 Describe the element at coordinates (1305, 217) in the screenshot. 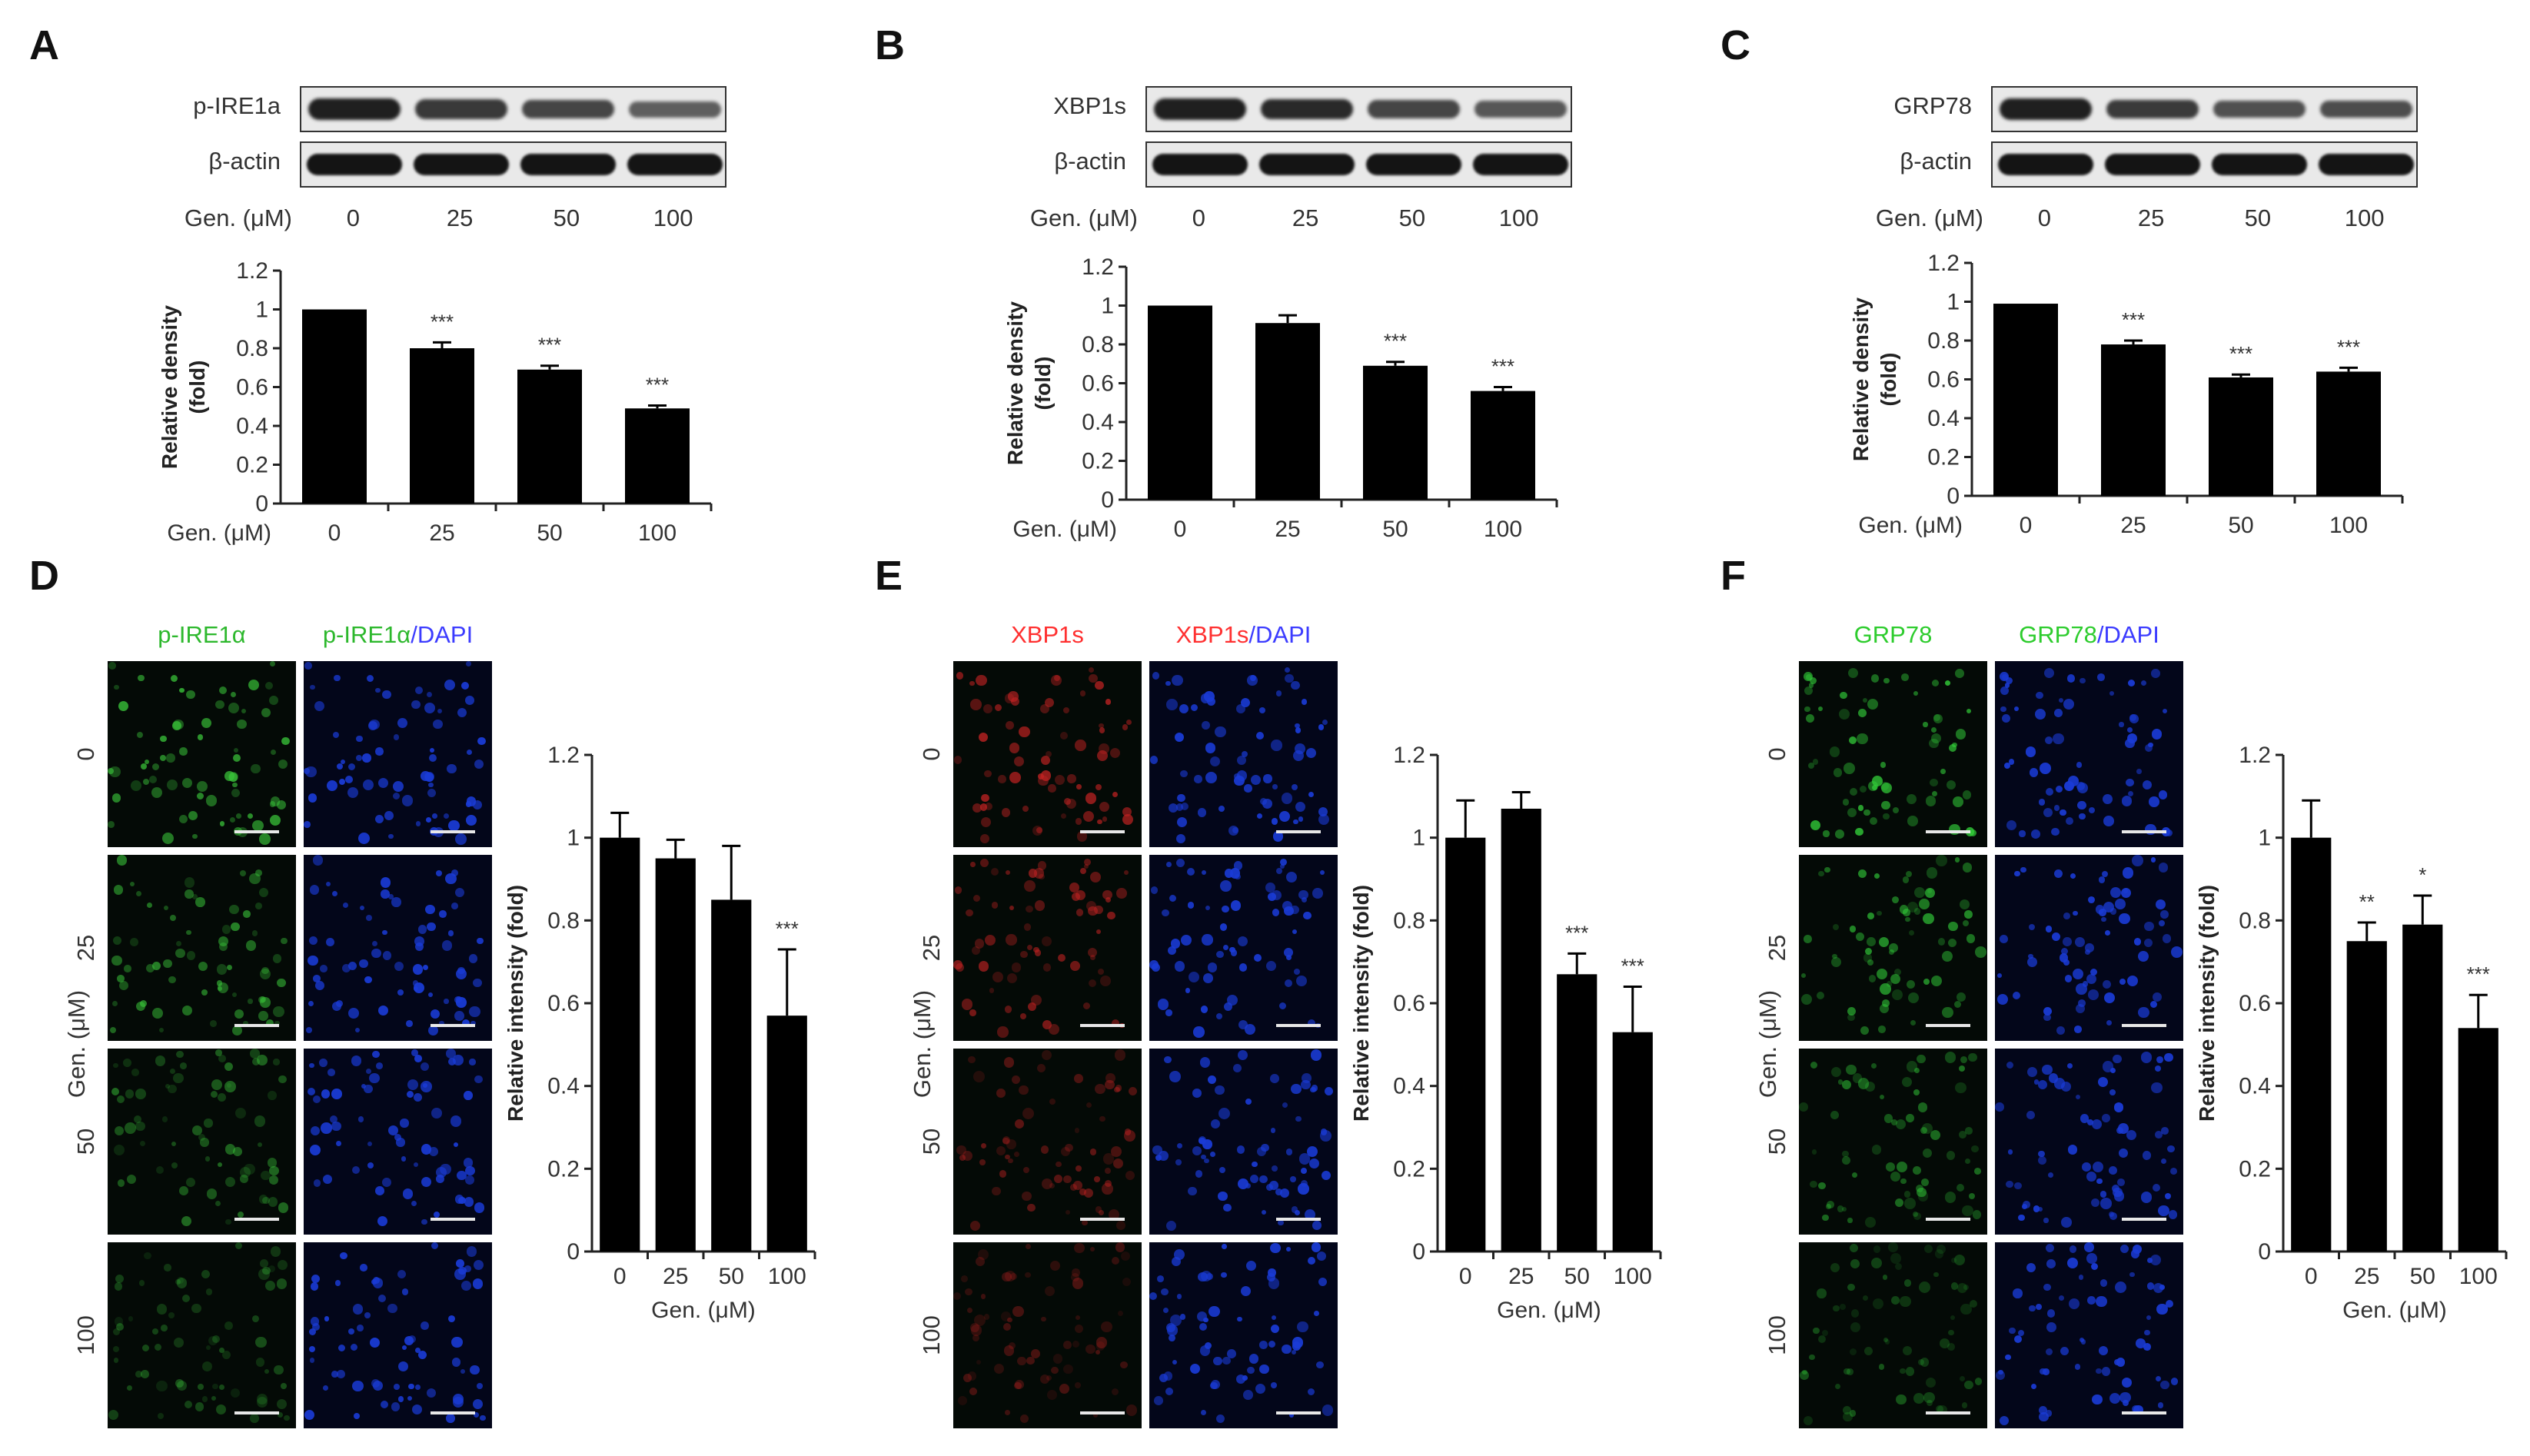

I see `dose-value: 25` at that location.